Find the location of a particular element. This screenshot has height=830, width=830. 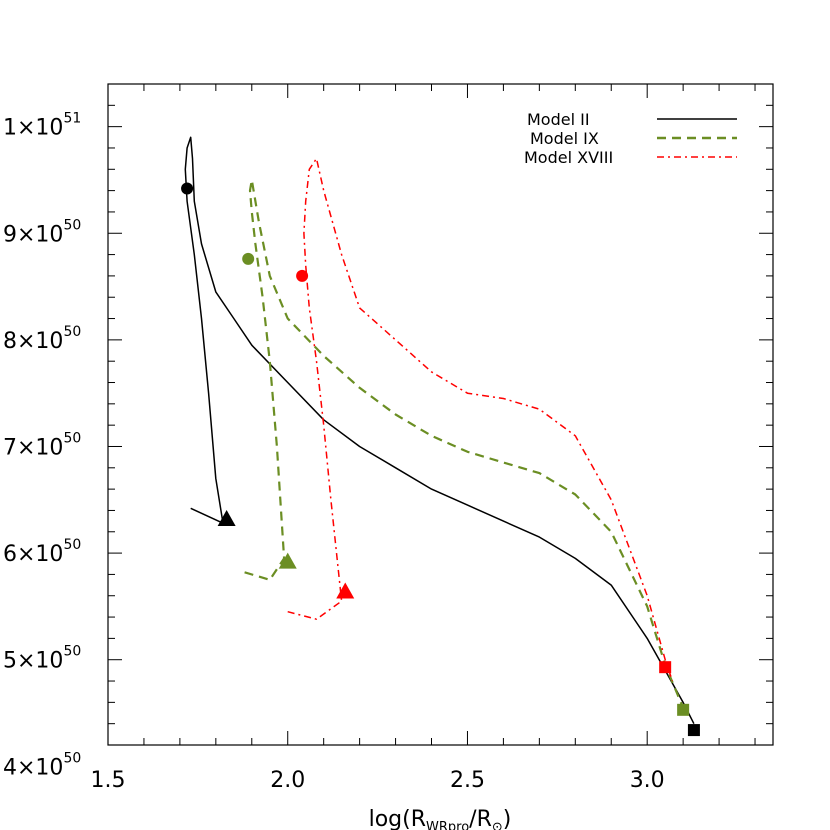

legend-label-3: Model XVIII is located at coordinates (568, 157).